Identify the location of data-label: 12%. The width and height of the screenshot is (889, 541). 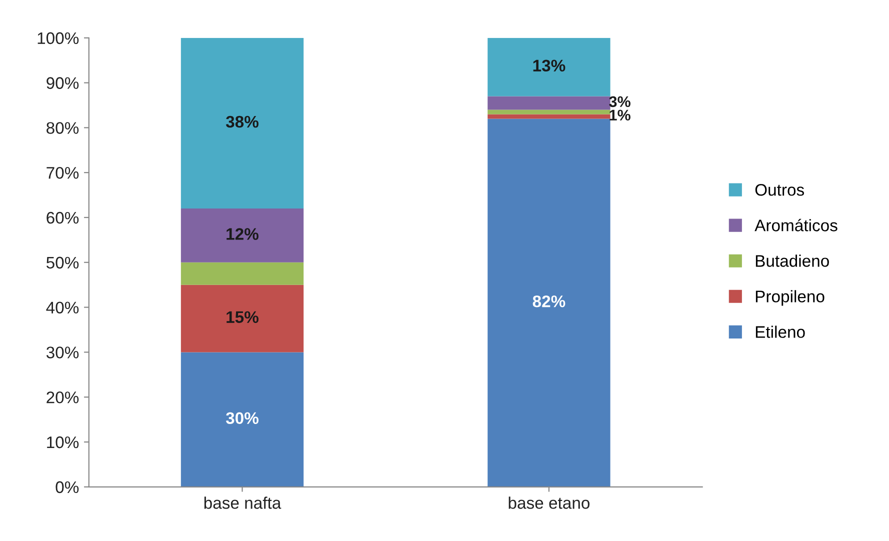
(242, 234).